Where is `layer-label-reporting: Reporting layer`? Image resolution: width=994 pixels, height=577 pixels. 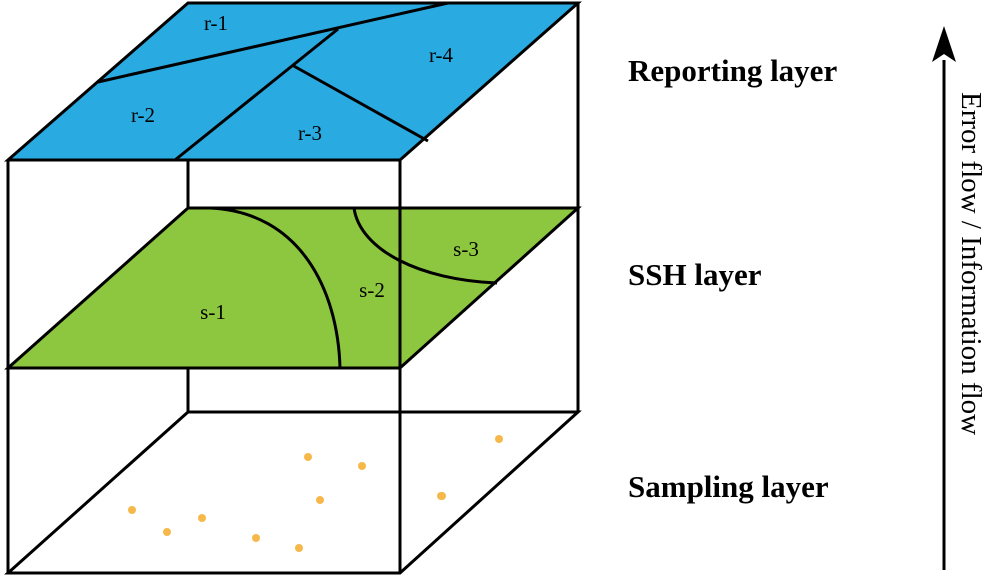
layer-label-reporting: Reporting layer is located at coordinates (732, 70).